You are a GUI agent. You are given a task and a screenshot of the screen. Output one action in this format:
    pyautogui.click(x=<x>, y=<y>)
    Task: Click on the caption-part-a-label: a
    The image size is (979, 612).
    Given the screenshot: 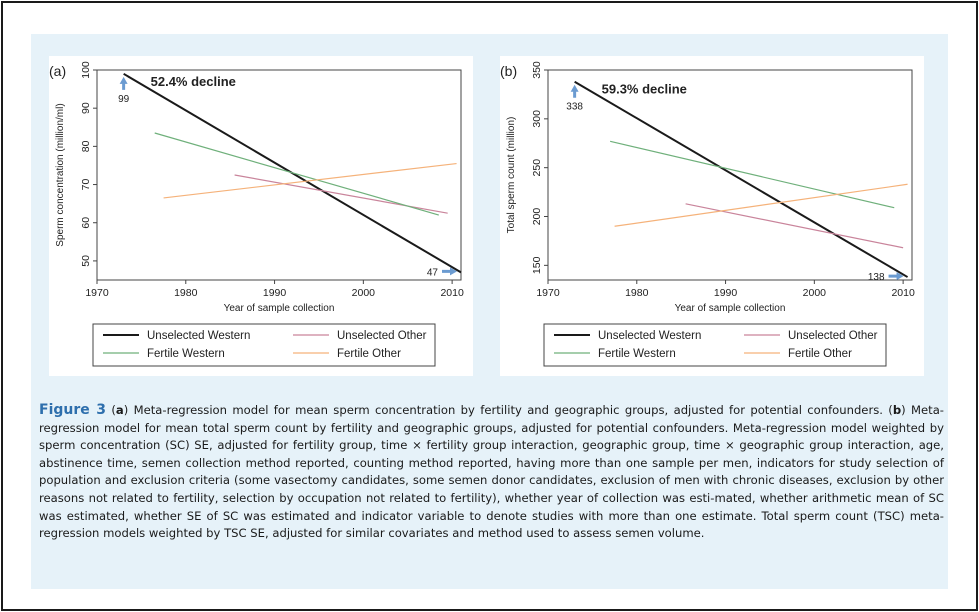 What is the action you would take?
    pyautogui.click(x=119, y=410)
    